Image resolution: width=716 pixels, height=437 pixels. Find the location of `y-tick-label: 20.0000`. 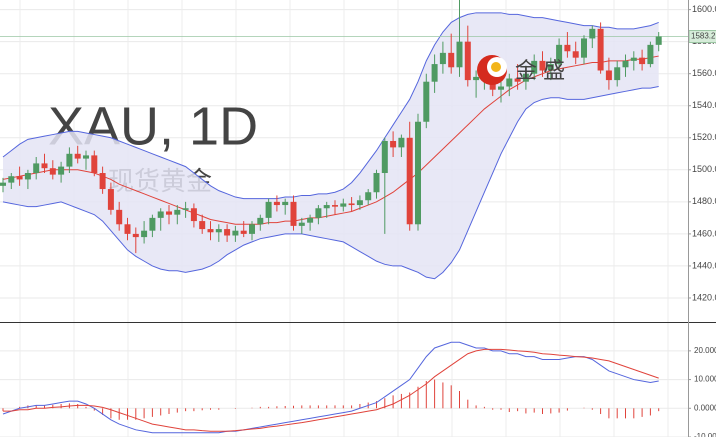

y-tick-label: 20.0000 is located at coordinates (705, 350).